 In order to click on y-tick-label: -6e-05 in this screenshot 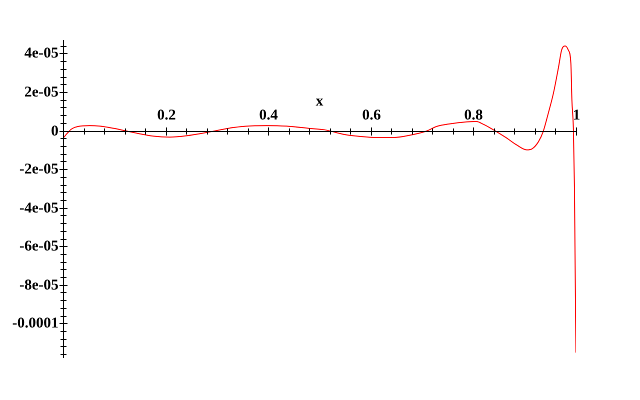, I will do `click(38, 246)`.